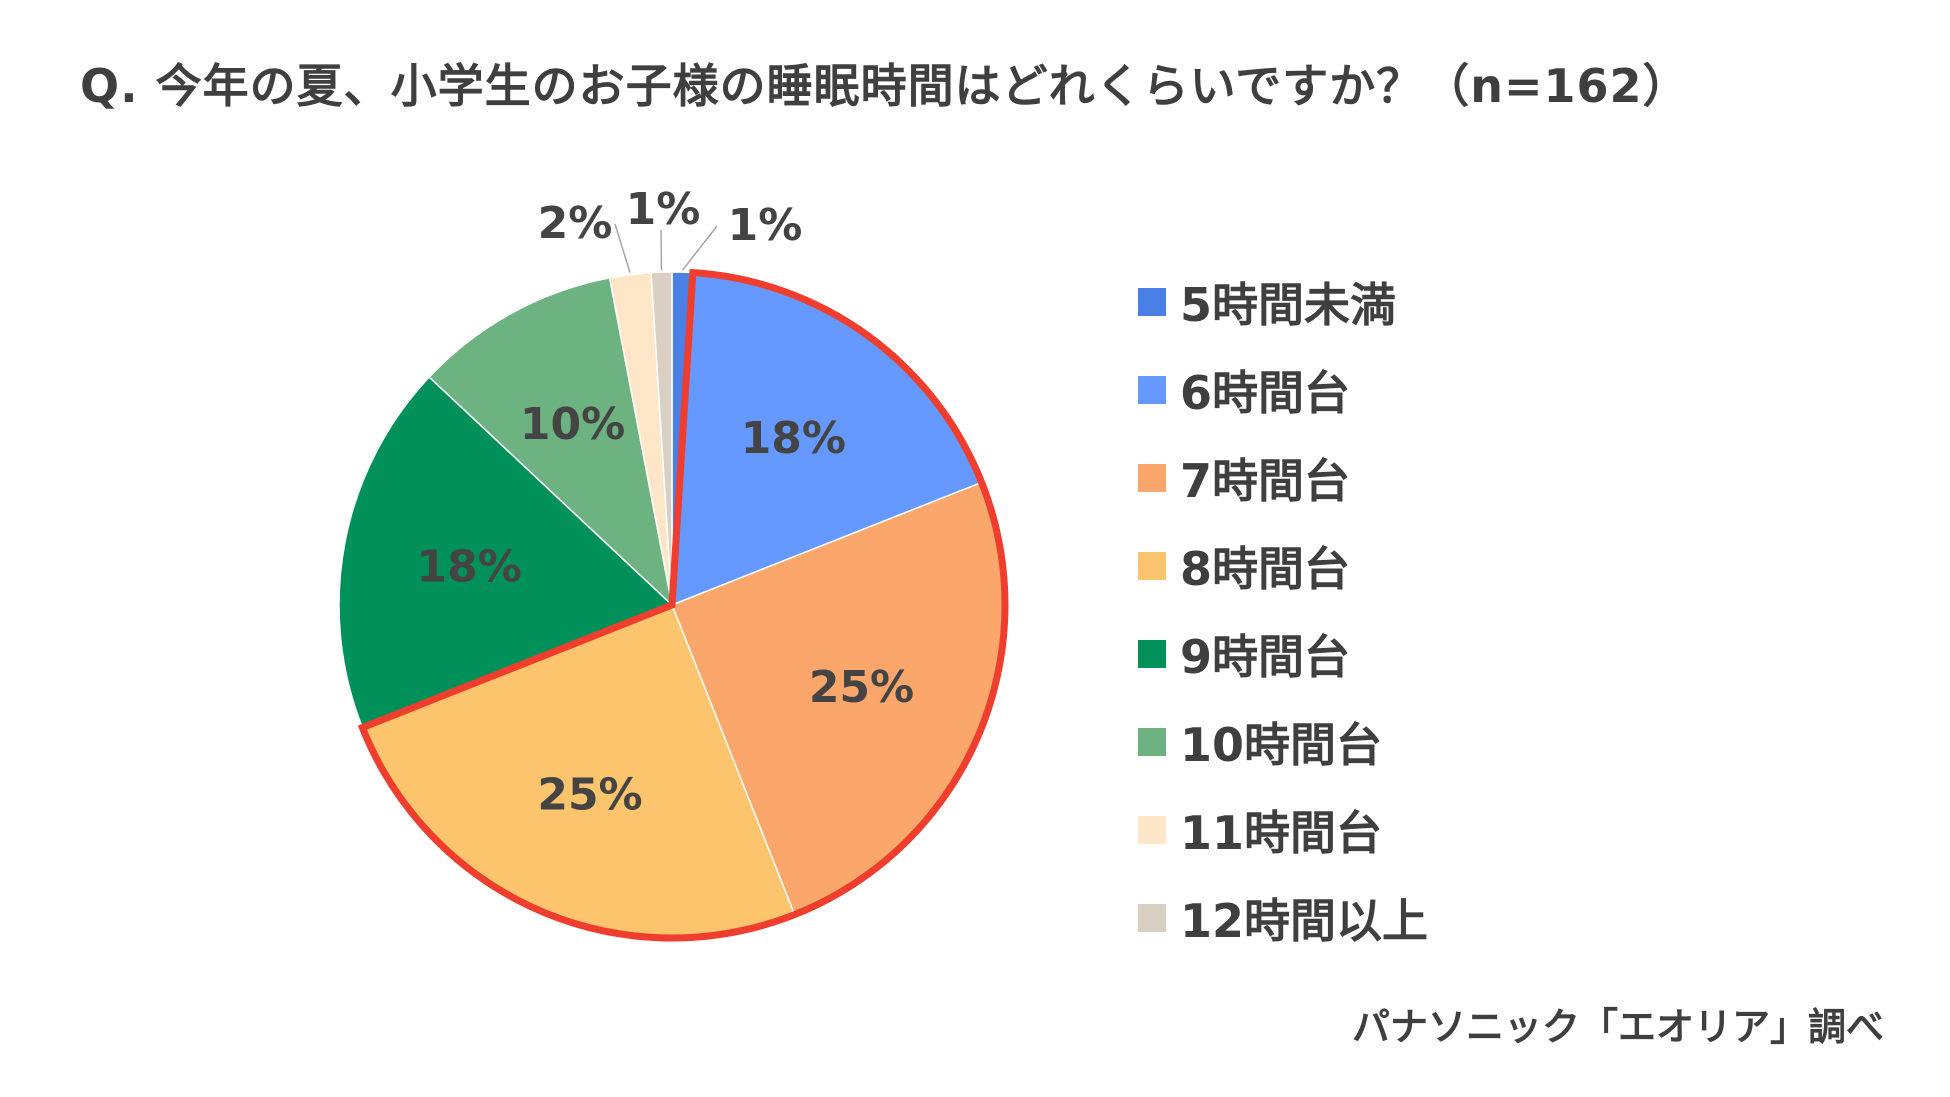 The width and height of the screenshot is (1950, 1097). What do you see at coordinates (699, 248) in the screenshot?
I see `leader-line-5時間未満` at bounding box center [699, 248].